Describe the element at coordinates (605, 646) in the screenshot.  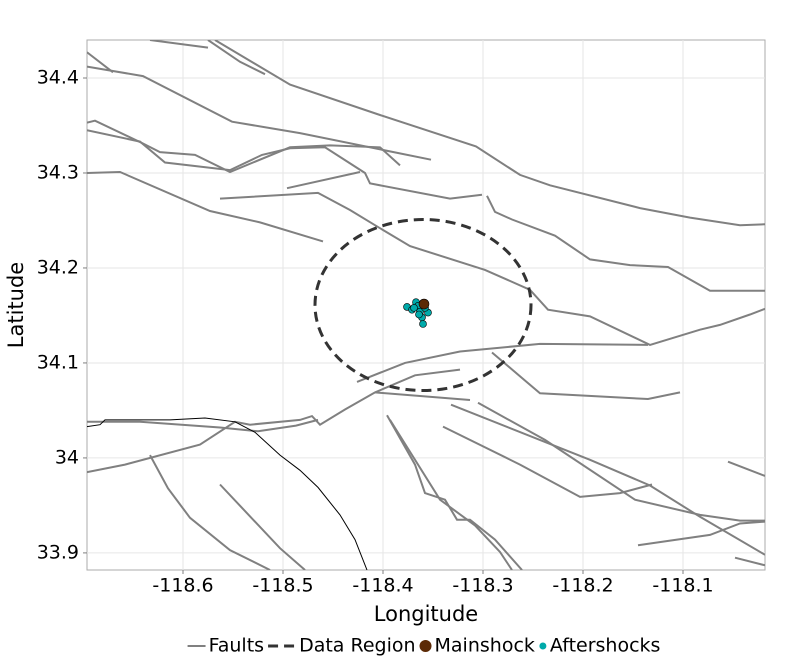
I see `legend-label: Aftershocks` at that location.